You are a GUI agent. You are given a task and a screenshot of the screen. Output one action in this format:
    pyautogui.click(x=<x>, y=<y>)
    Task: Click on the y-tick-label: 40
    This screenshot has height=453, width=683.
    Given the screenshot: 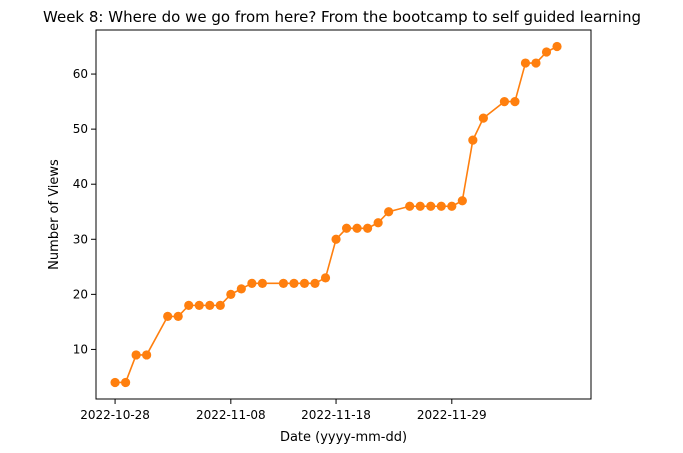 What is the action you would take?
    pyautogui.click(x=80, y=184)
    